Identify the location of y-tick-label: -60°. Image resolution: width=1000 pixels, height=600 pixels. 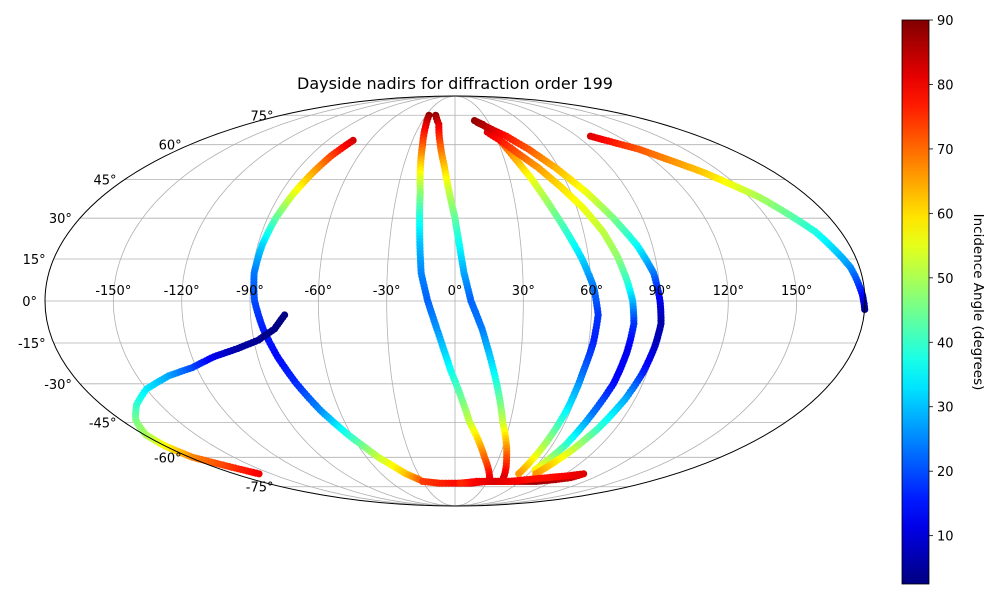
(168, 458).